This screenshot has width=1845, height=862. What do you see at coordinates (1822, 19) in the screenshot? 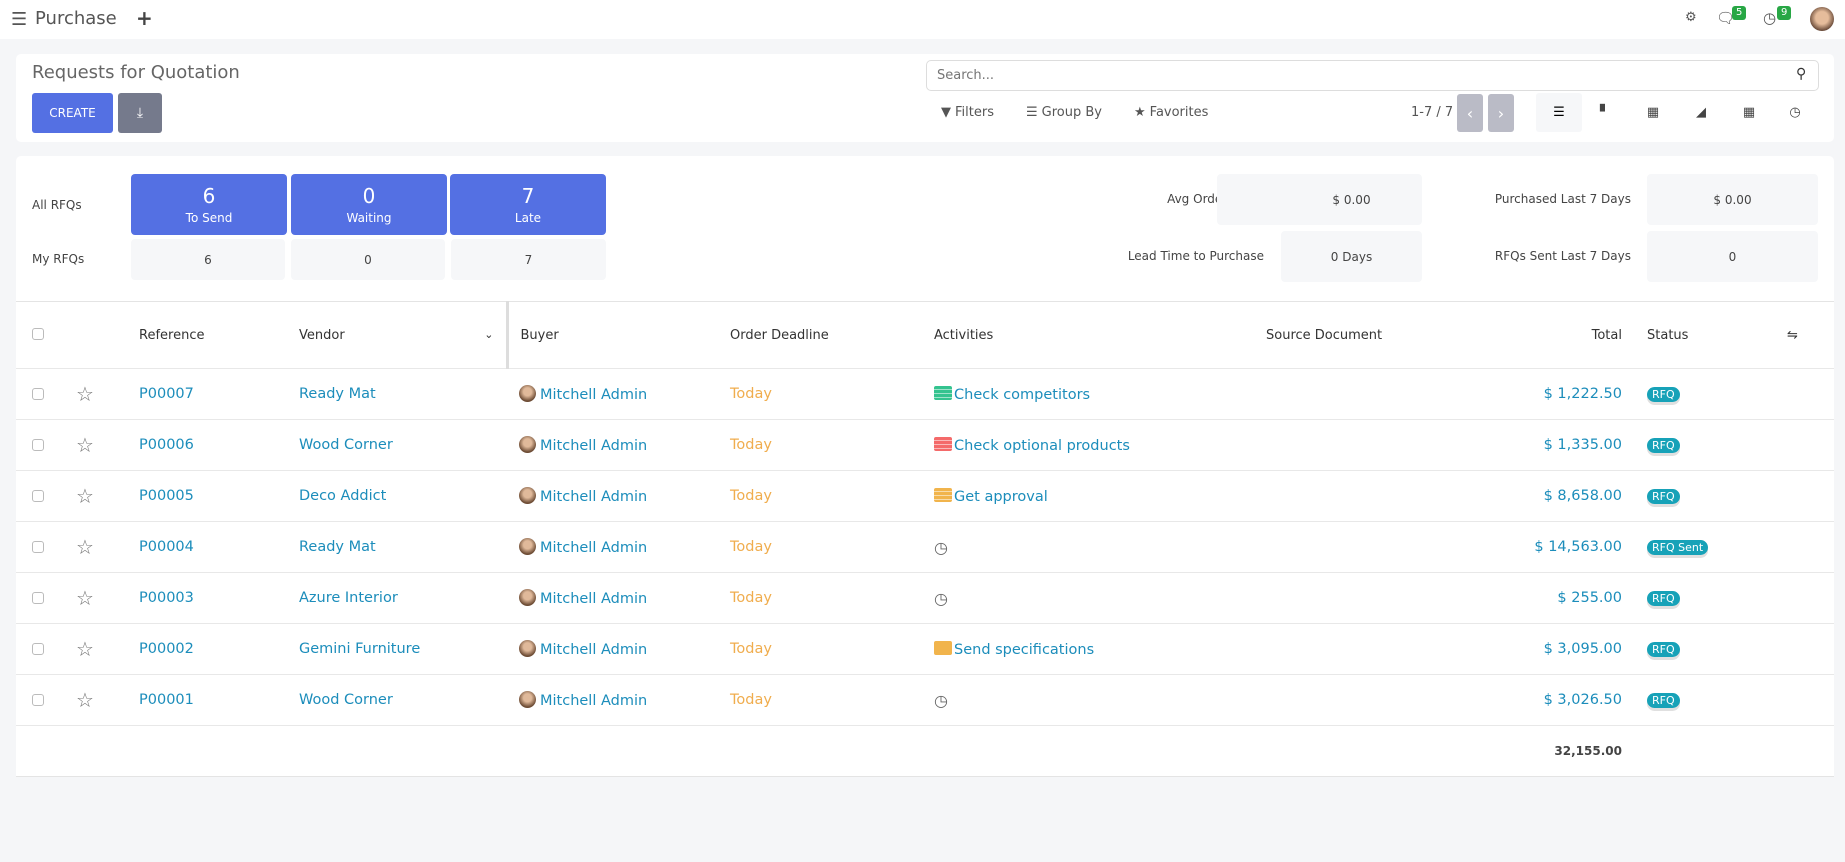
I see `user-avatar` at bounding box center [1822, 19].